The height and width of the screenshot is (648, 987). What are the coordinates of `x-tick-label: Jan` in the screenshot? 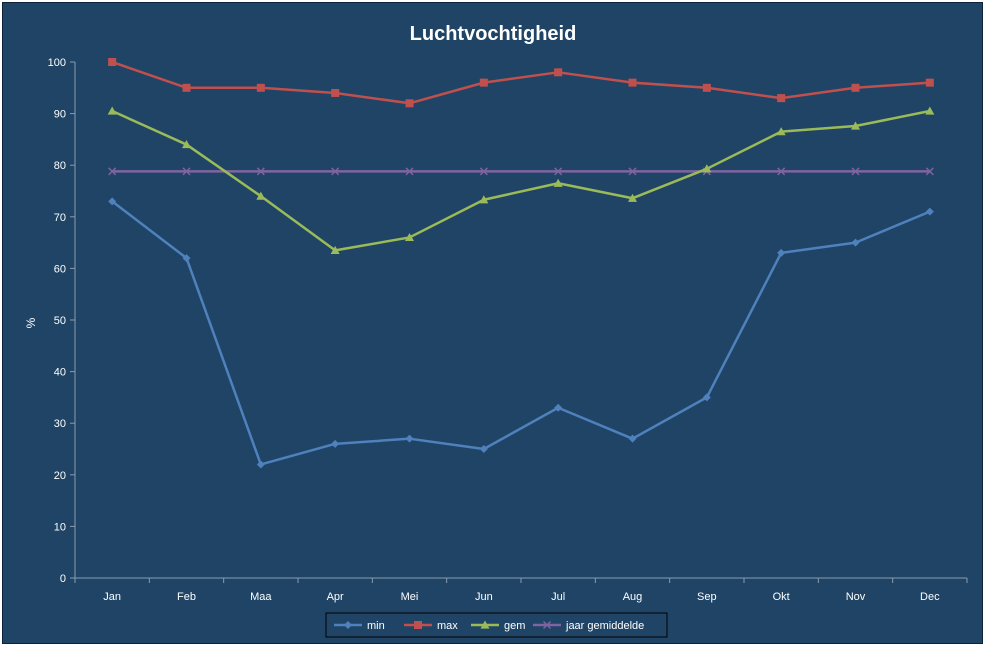 It's located at (112, 597).